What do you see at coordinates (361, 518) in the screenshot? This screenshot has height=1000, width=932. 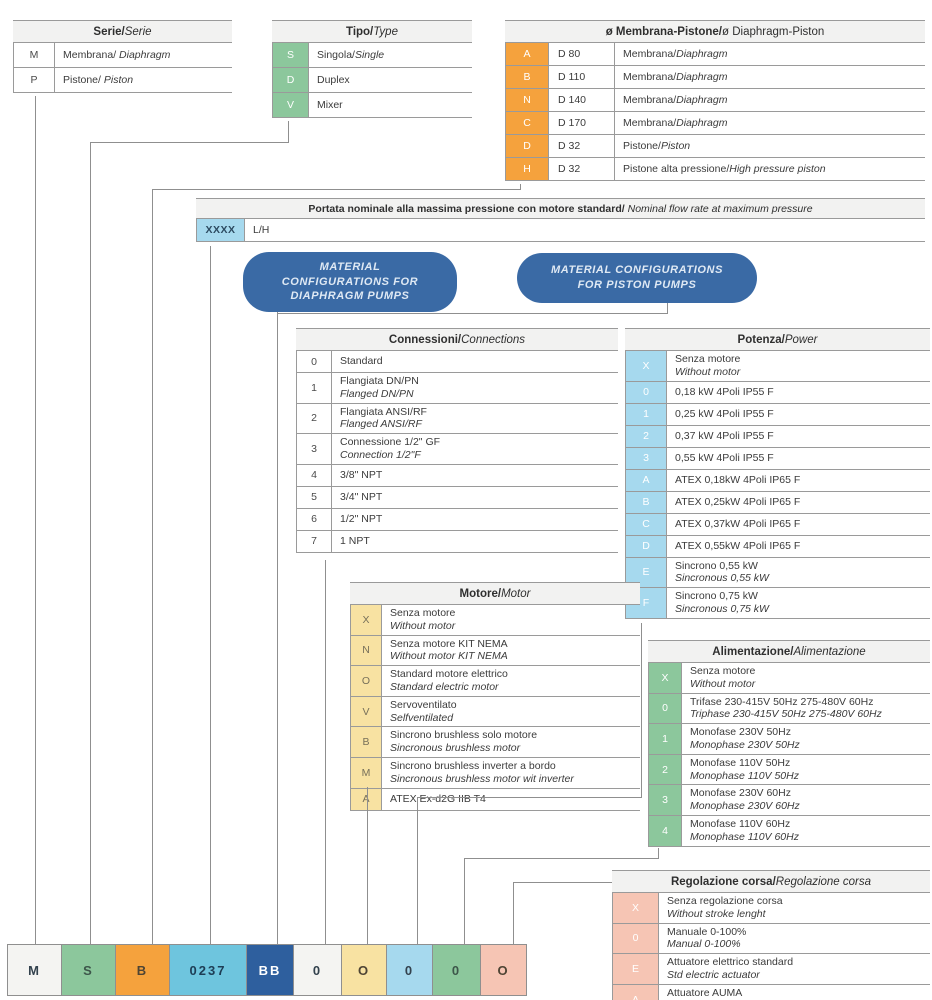 I see `description-it: 1/2" NPT` at bounding box center [361, 518].